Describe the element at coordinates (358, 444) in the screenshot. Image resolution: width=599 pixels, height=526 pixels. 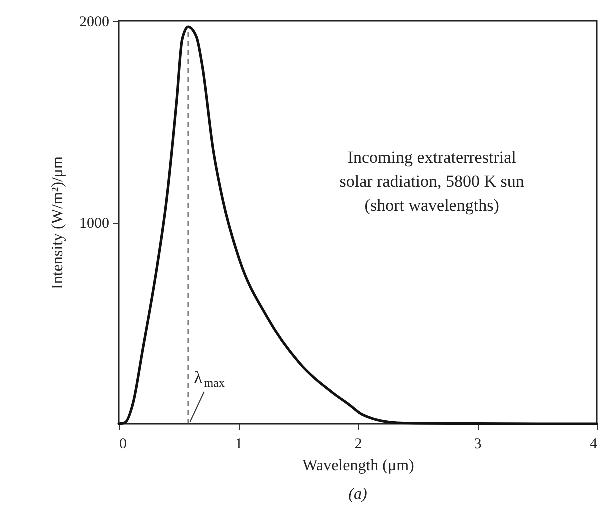
I see `x-tick-label: 2` at that location.